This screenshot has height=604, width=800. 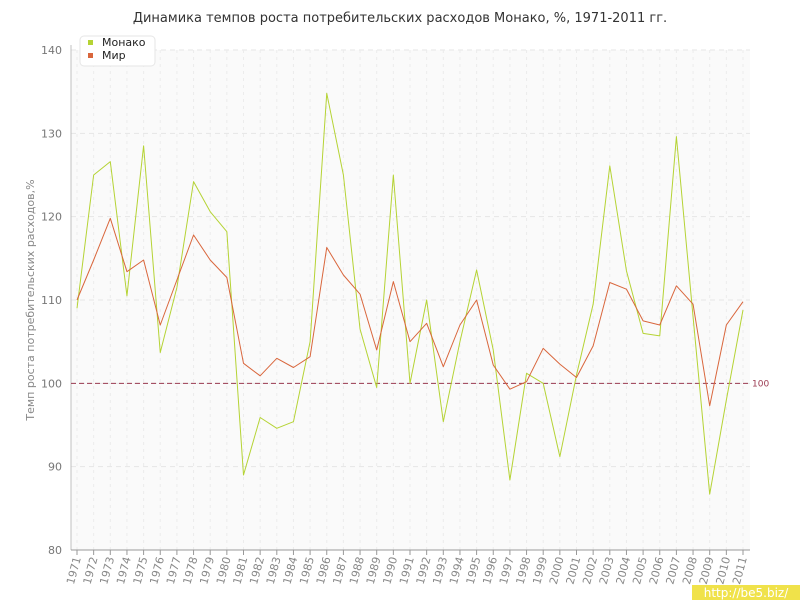 I want to click on reference-line-label: 100, so click(x=760, y=384).